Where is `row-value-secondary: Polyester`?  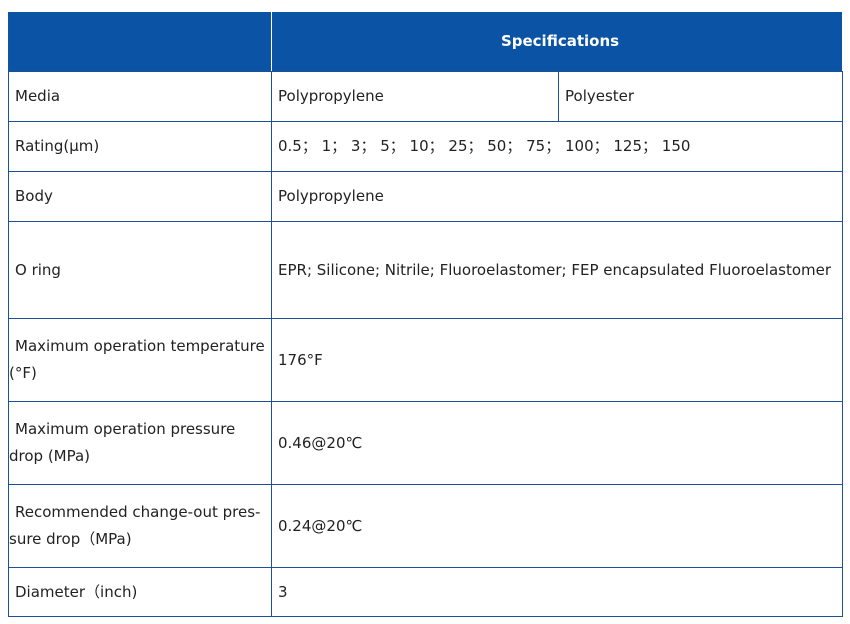
row-value-secondary: Polyester is located at coordinates (700, 96).